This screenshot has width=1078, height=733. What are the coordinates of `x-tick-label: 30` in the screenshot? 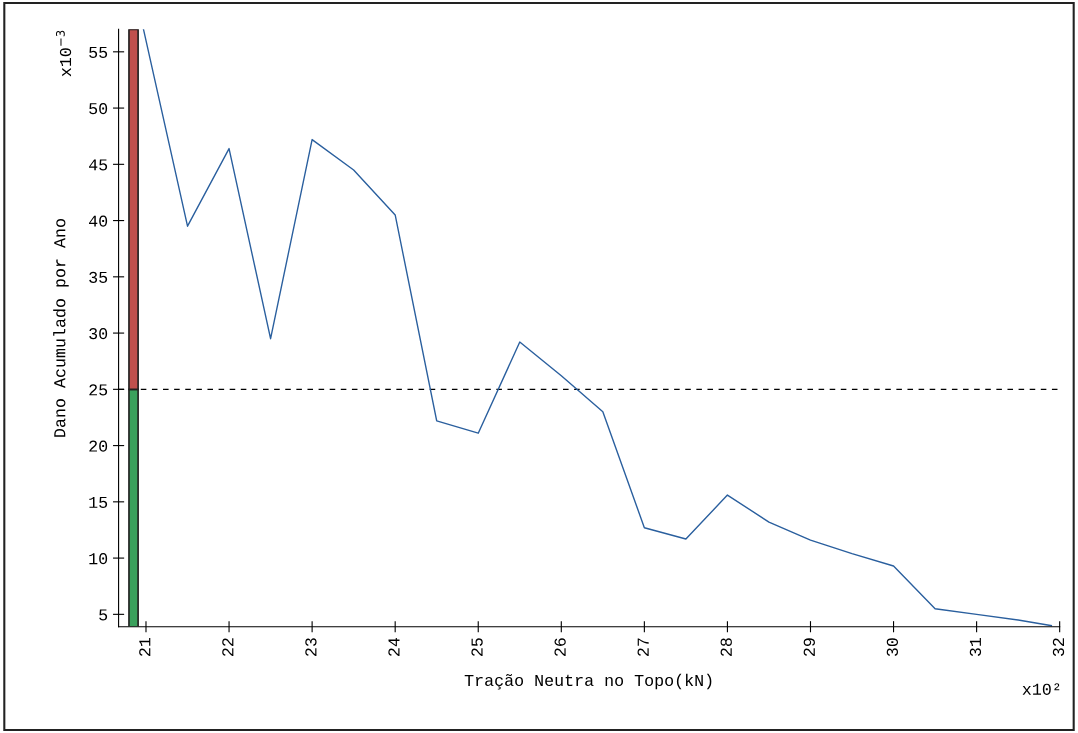 It's located at (892, 647).